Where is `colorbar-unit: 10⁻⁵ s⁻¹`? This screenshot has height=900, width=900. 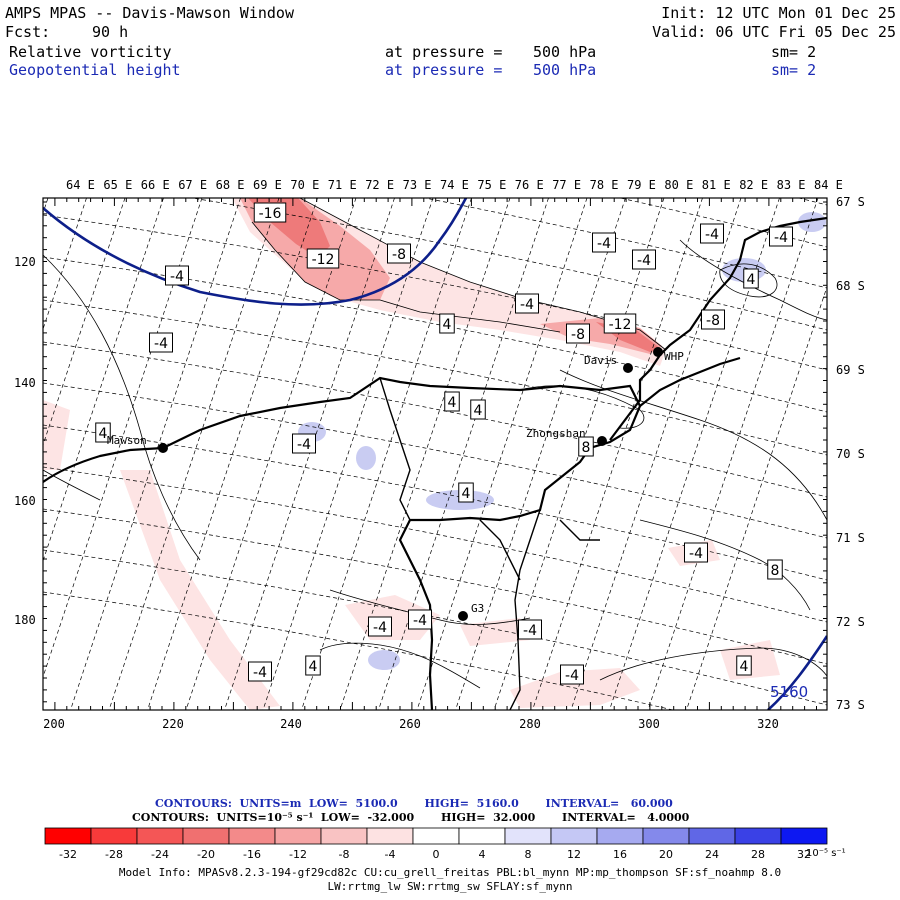 colorbar-unit: 10⁻⁵ s⁻¹ is located at coordinates (826, 853).